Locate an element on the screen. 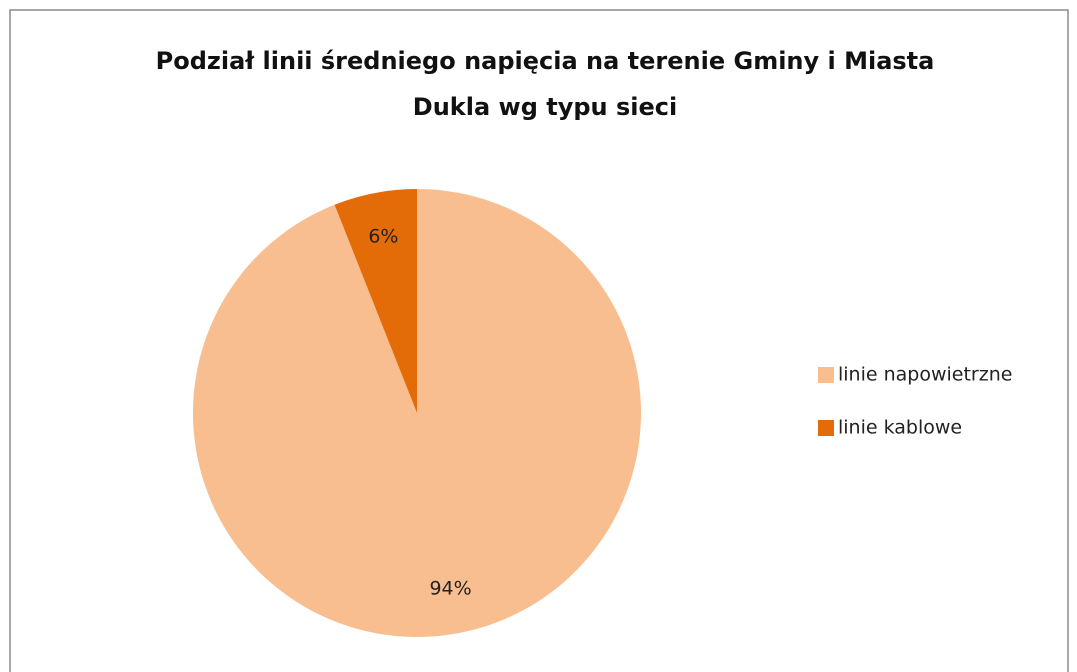 The image size is (1077, 672). legend-label: linie kablowe is located at coordinates (900, 428).